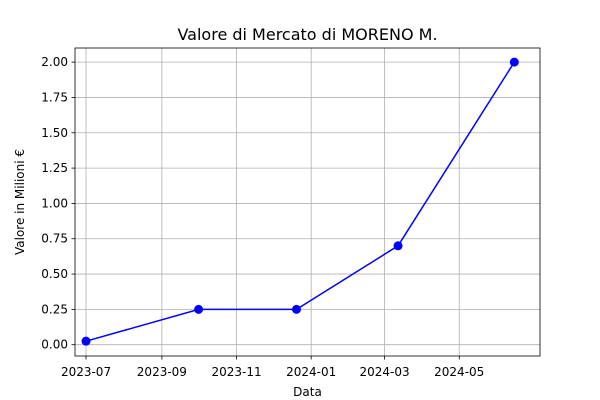 Image resolution: width=600 pixels, height=400 pixels. Describe the element at coordinates (54, 274) in the screenshot. I see `y-tick-label: 0.50` at that location.